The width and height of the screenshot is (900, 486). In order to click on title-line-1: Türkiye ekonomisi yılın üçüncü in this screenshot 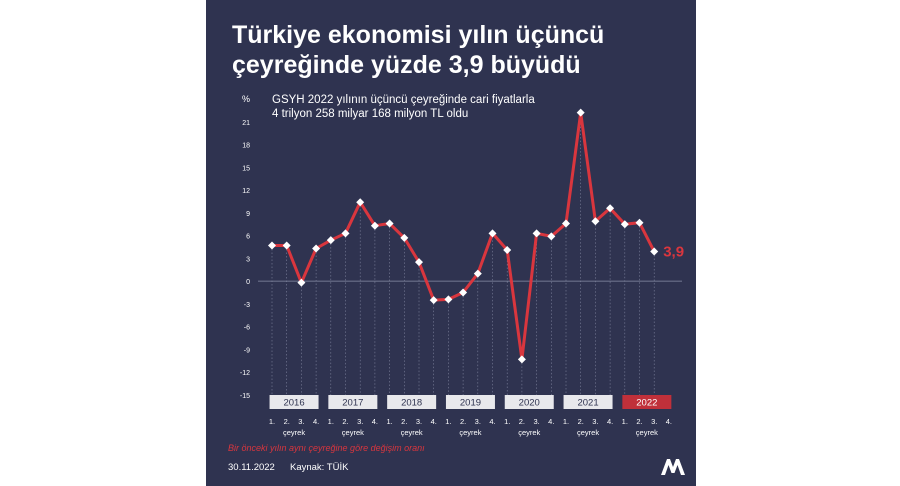, I will do `click(418, 35)`.